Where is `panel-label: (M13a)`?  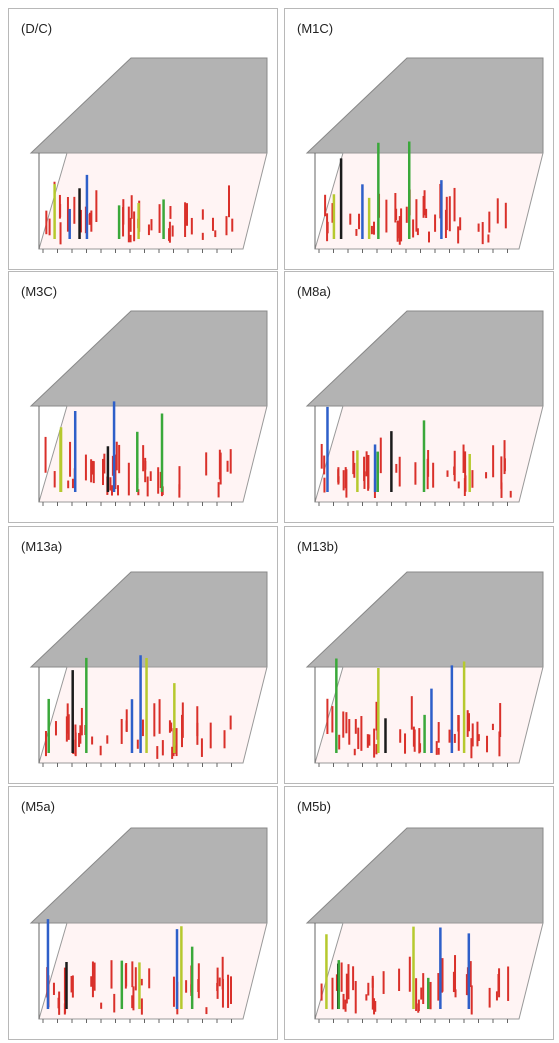 panel-label: (M13a) is located at coordinates (42, 546).